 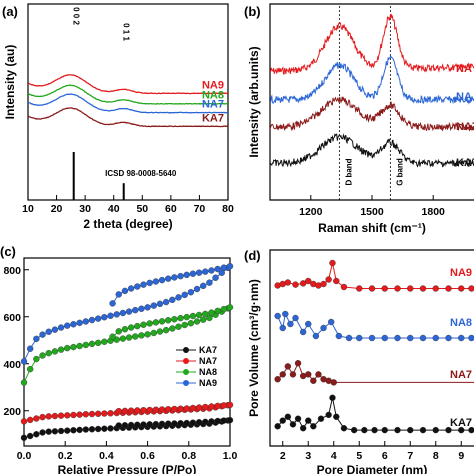 I want to click on panel-c-ytick-label: 600, so click(x=12, y=318).